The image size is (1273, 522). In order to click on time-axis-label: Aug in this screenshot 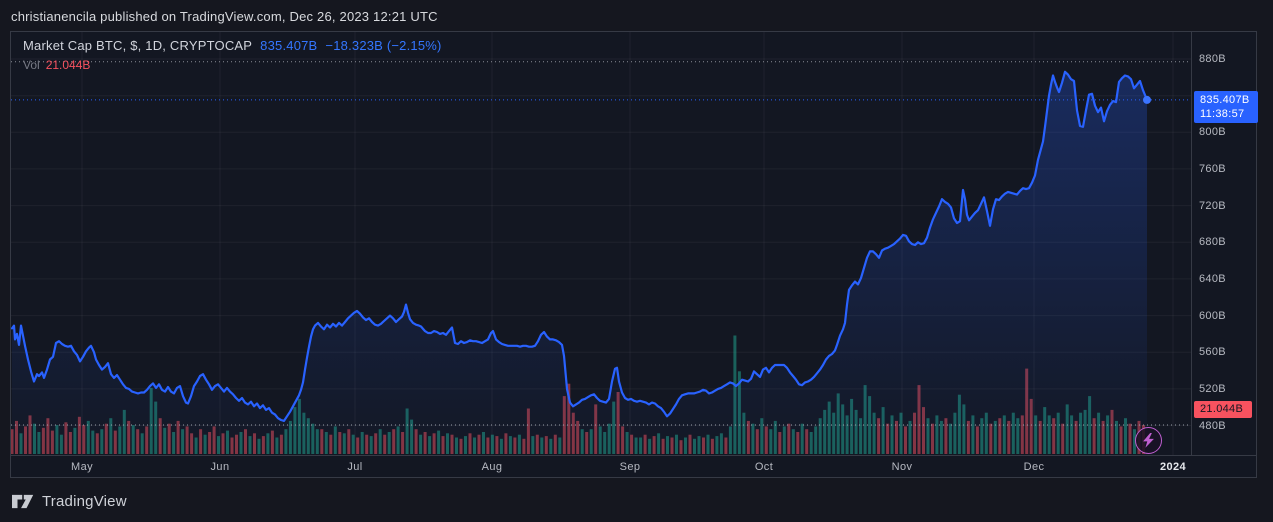, I will do `click(492, 467)`.